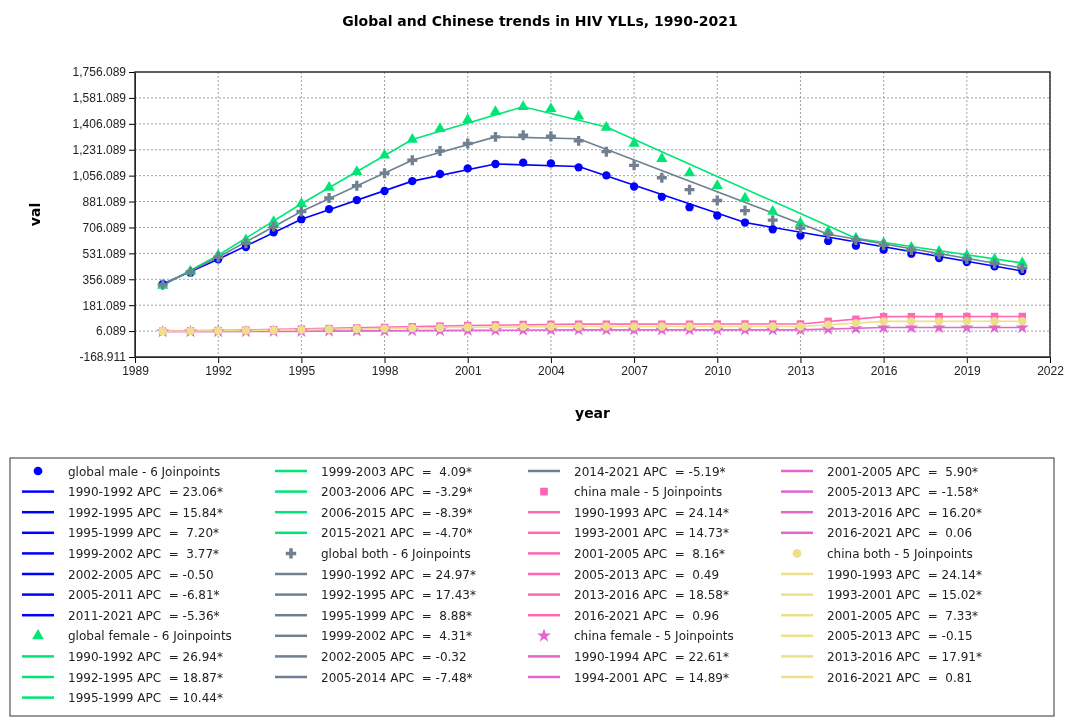 The image size is (1078, 721). I want to click on legend-label: 2013-2016 APC = 16.20*, so click(904, 512).